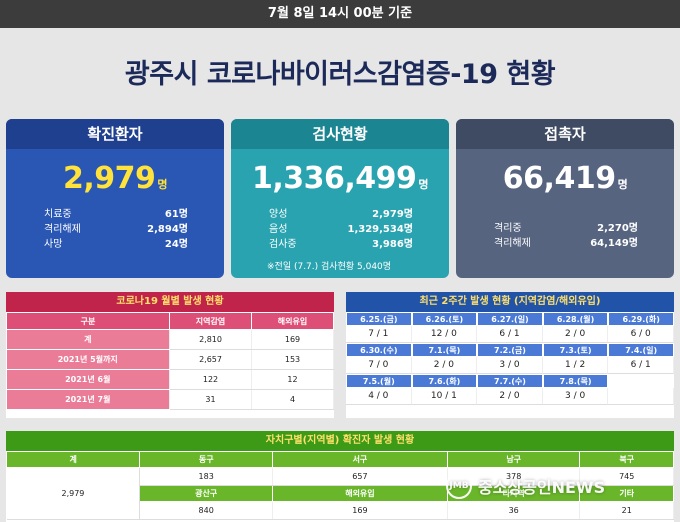 The height and width of the screenshot is (522, 680). What do you see at coordinates (292, 399) in the screenshot?
I see `overseas-cell: 4` at bounding box center [292, 399].